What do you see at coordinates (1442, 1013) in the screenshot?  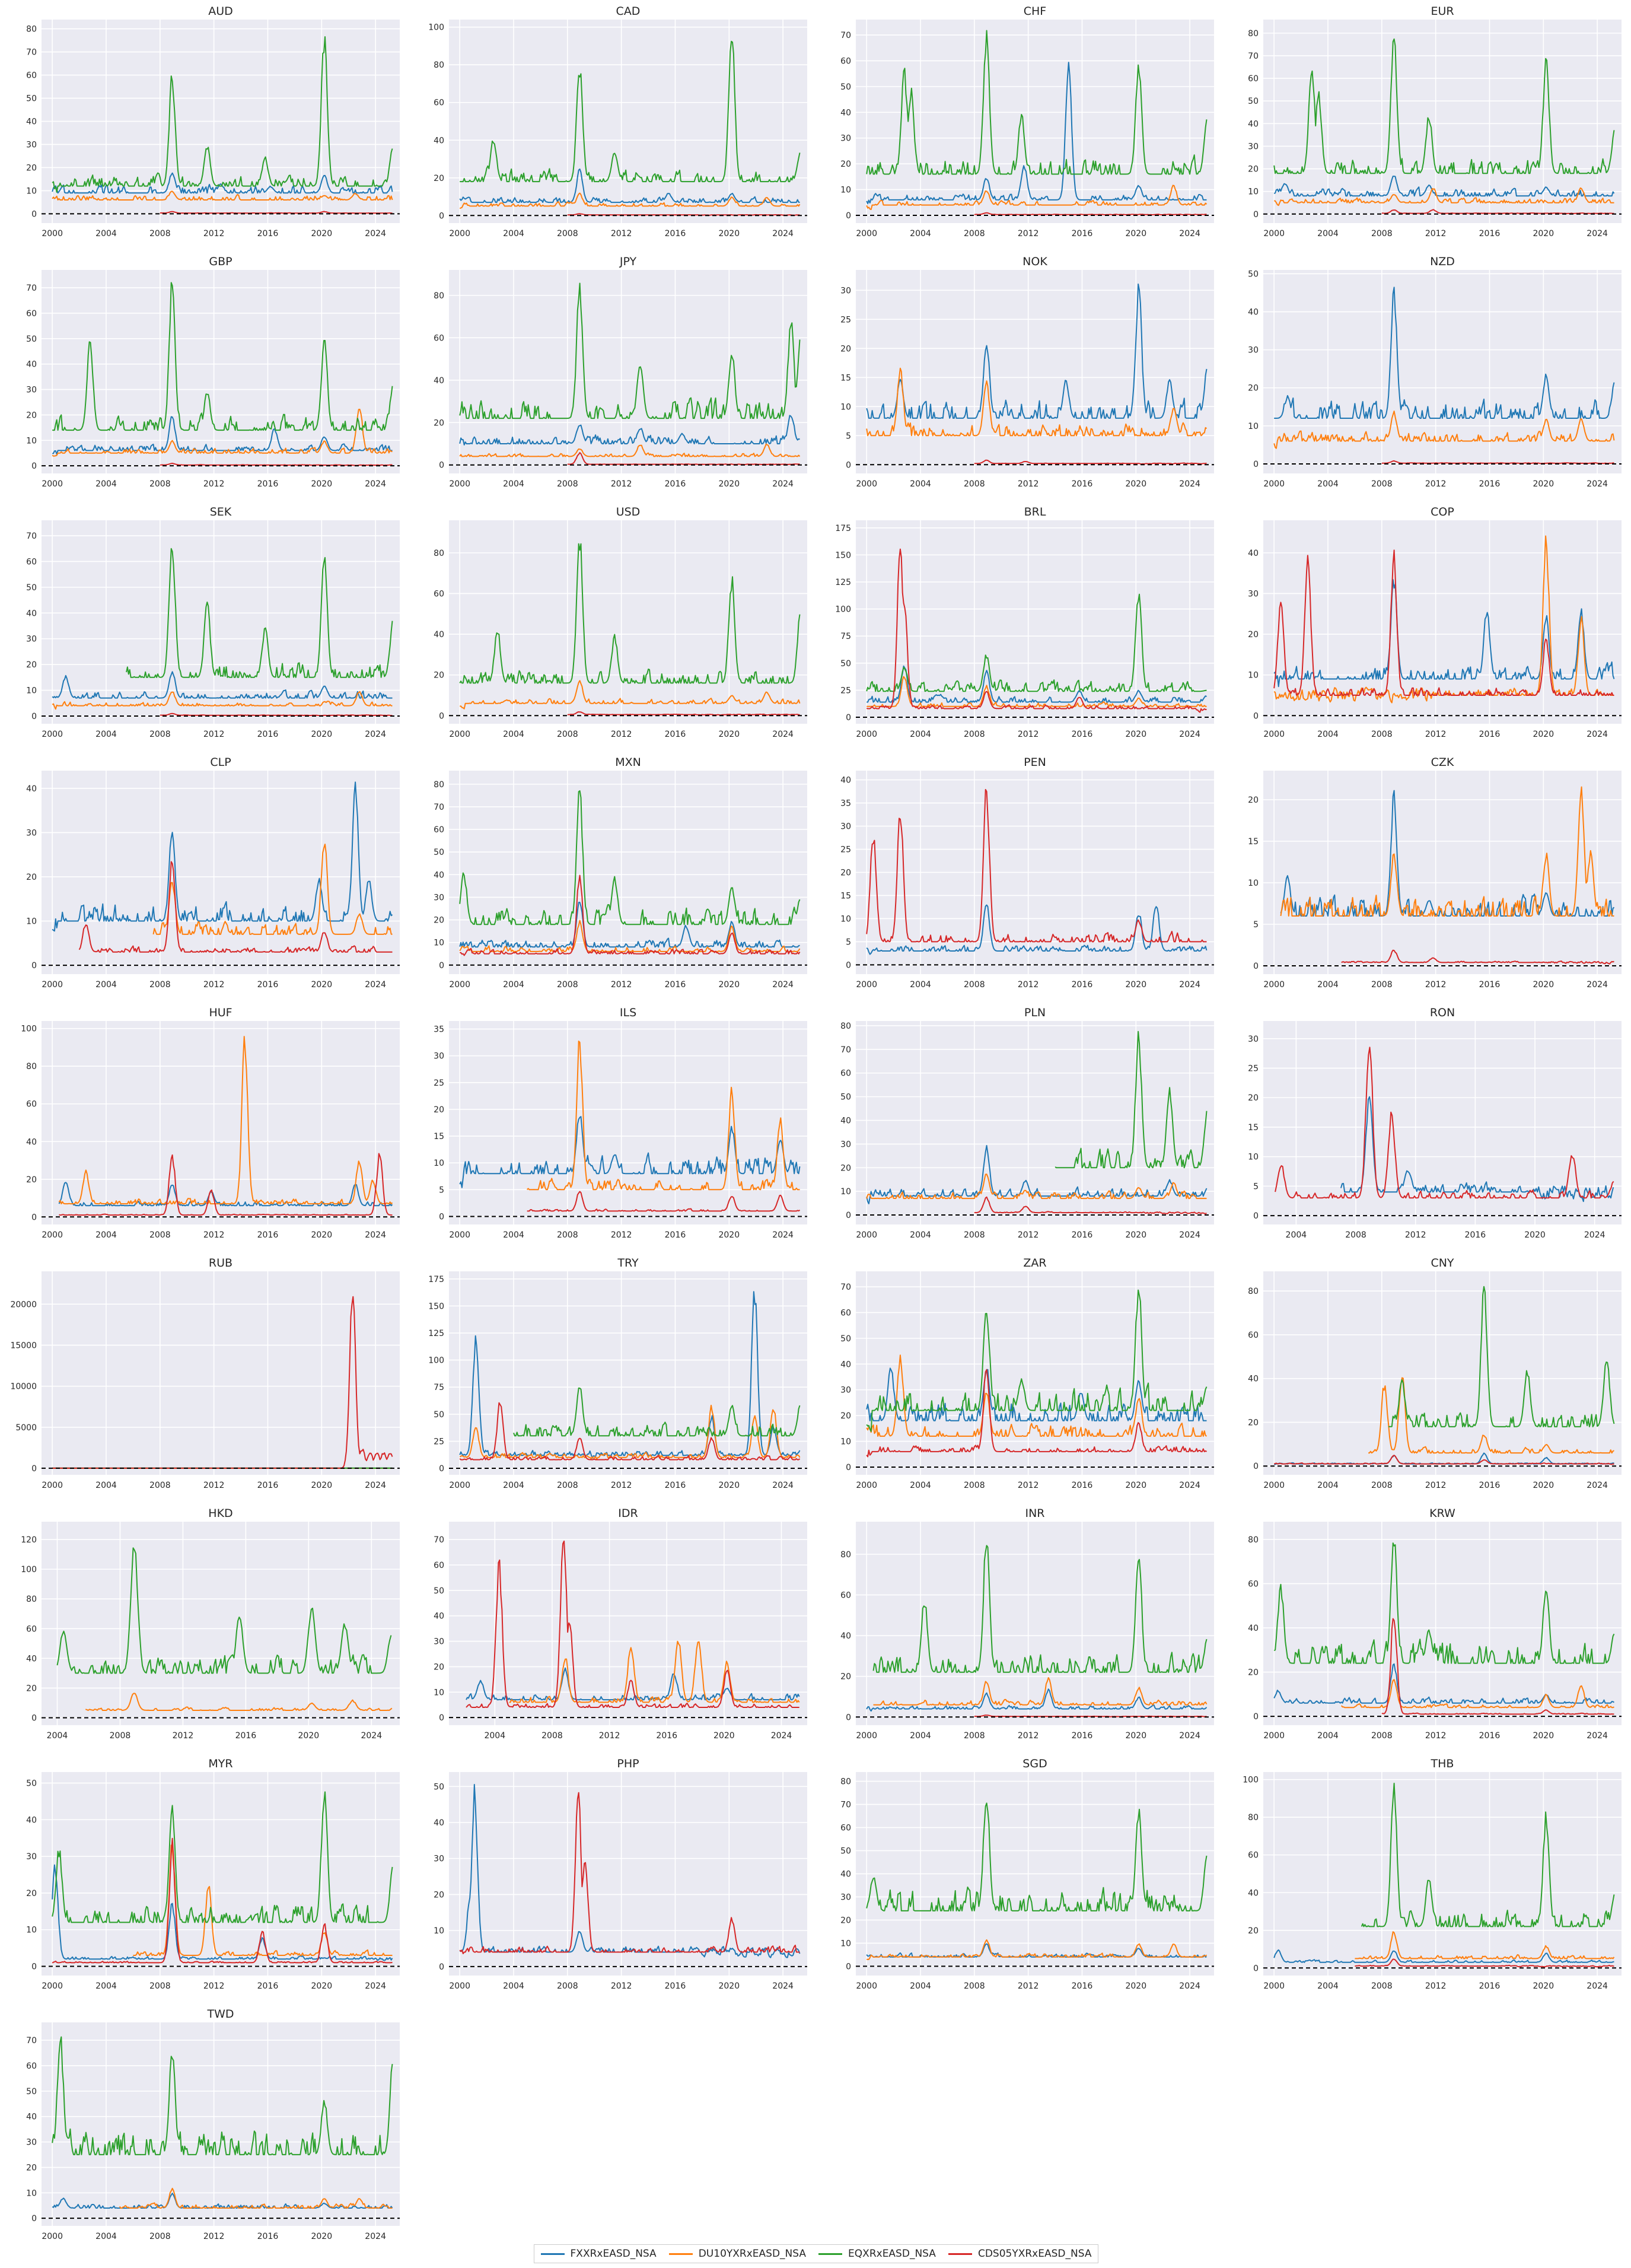 I see `panel-title-ron: RON` at bounding box center [1442, 1013].